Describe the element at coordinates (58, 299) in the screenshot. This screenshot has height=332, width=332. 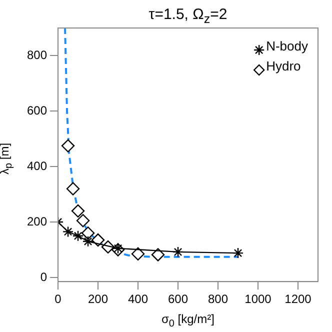
I see `x-tick-label: 0` at that location.